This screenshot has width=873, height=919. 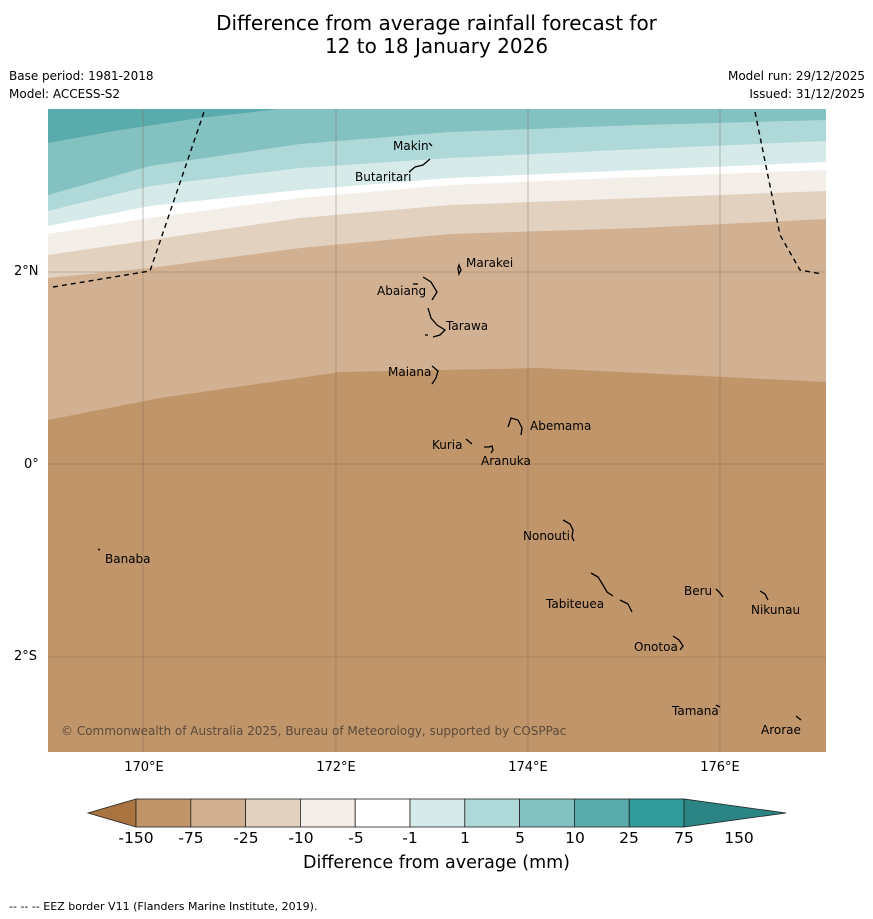 What do you see at coordinates (764, 595) in the screenshot?
I see `nikunau-island` at bounding box center [764, 595].